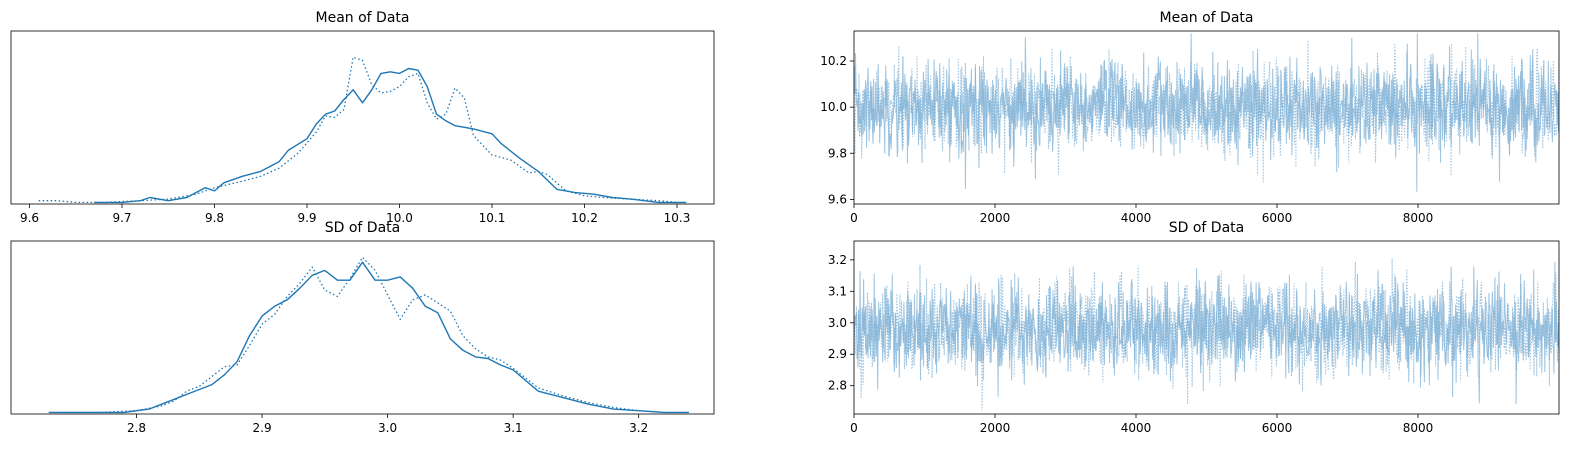  I want to click on trace-sd-title: SD of Data, so click(1207, 228).